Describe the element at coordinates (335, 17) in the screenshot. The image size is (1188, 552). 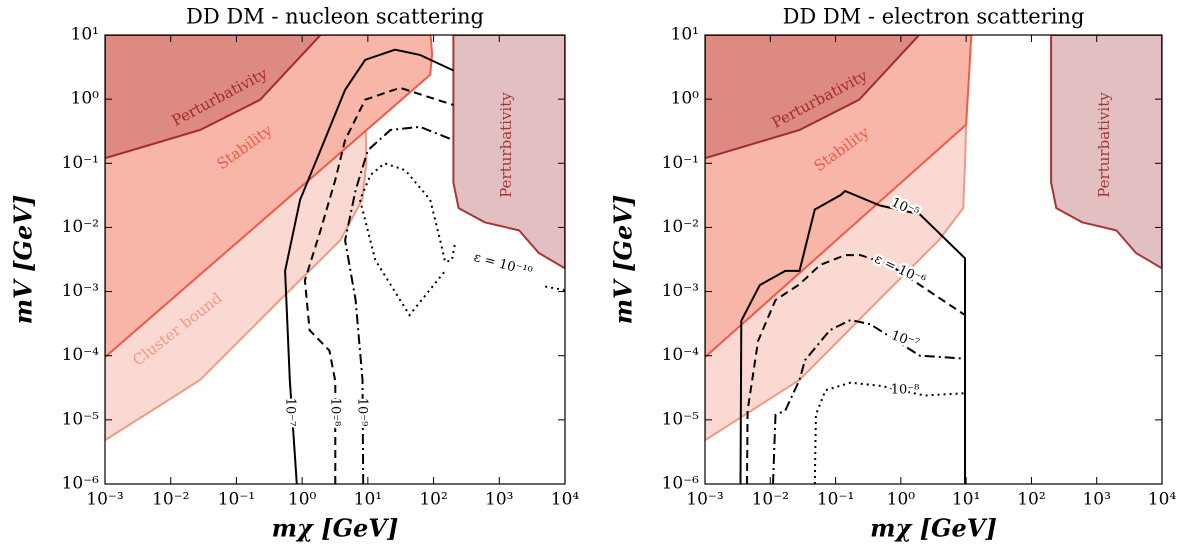
I see `chart-title: DD DM - nucleon scattering` at that location.